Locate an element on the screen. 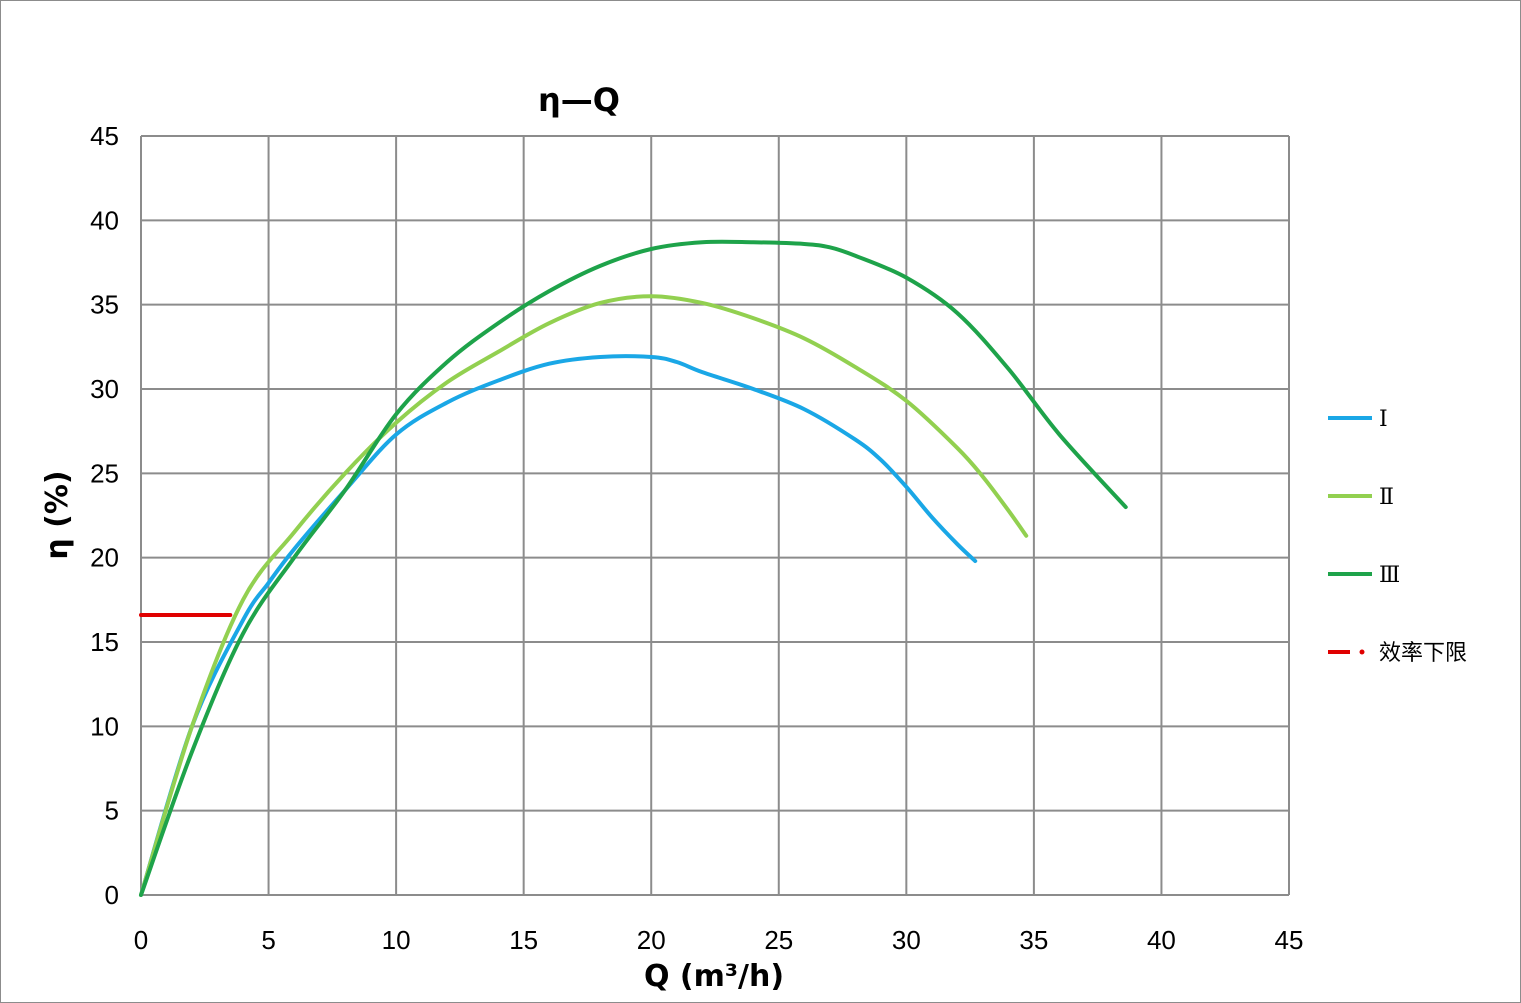 This screenshot has height=1003, width=1521. x-tick-label: 20 is located at coordinates (651, 940).